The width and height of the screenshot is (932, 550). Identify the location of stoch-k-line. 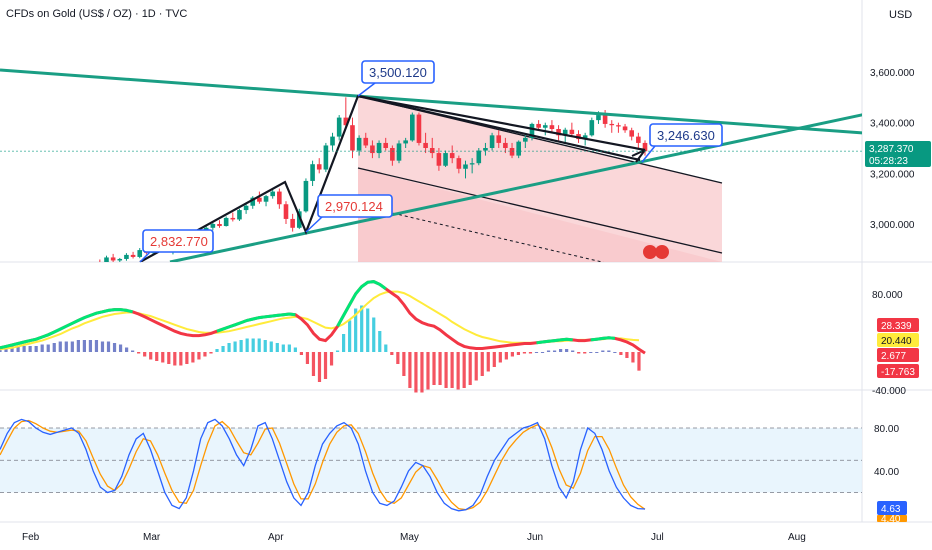
(323, 465).